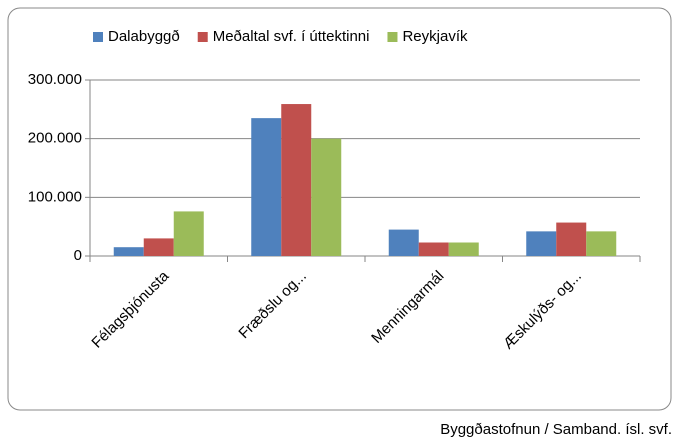  I want to click on y-tick-label: 300.000, so click(55, 79).